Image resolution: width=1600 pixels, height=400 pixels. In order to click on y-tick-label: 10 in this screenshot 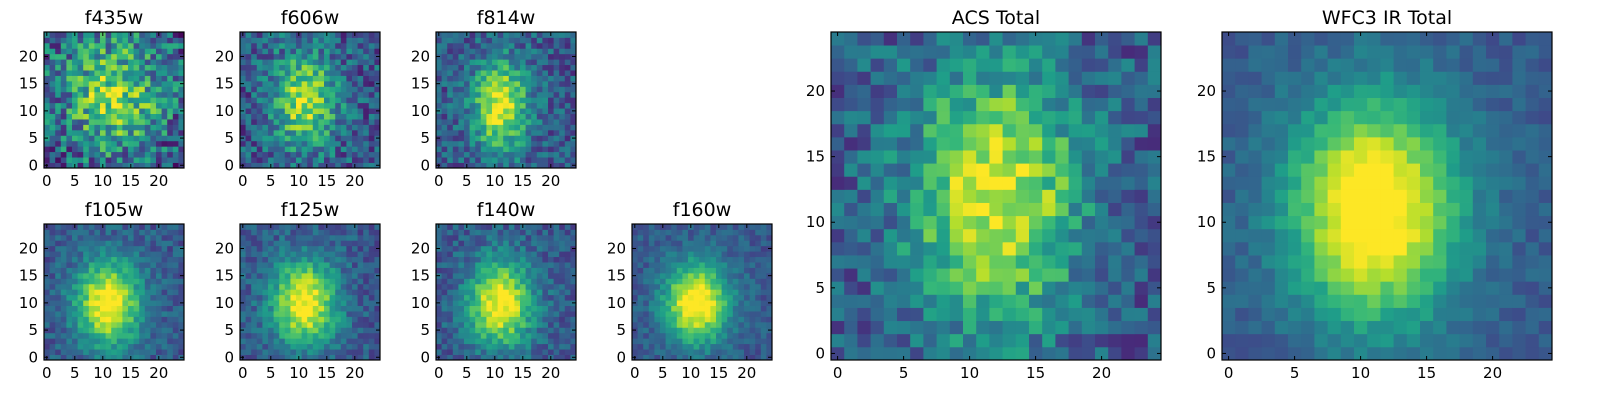, I will do `click(224, 111)`.